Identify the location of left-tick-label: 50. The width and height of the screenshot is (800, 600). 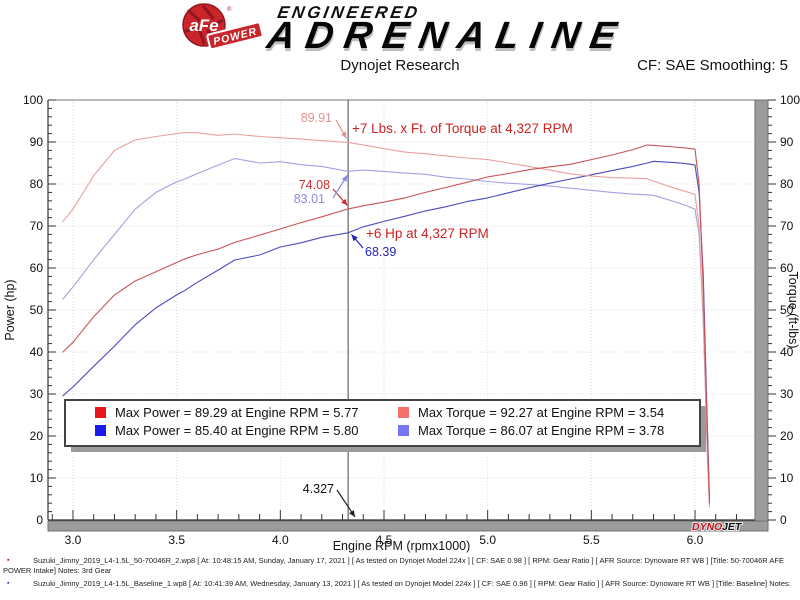
(37, 310).